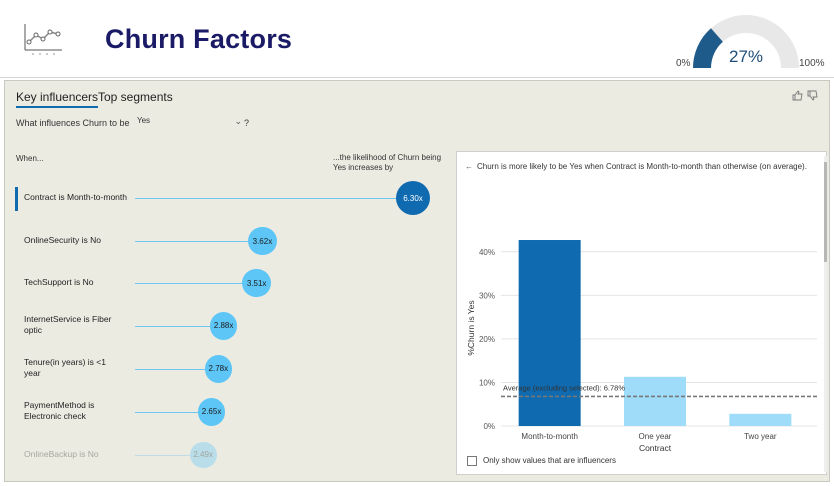  Describe the element at coordinates (708, 48) in the screenshot. I see `gauge-fill` at that location.